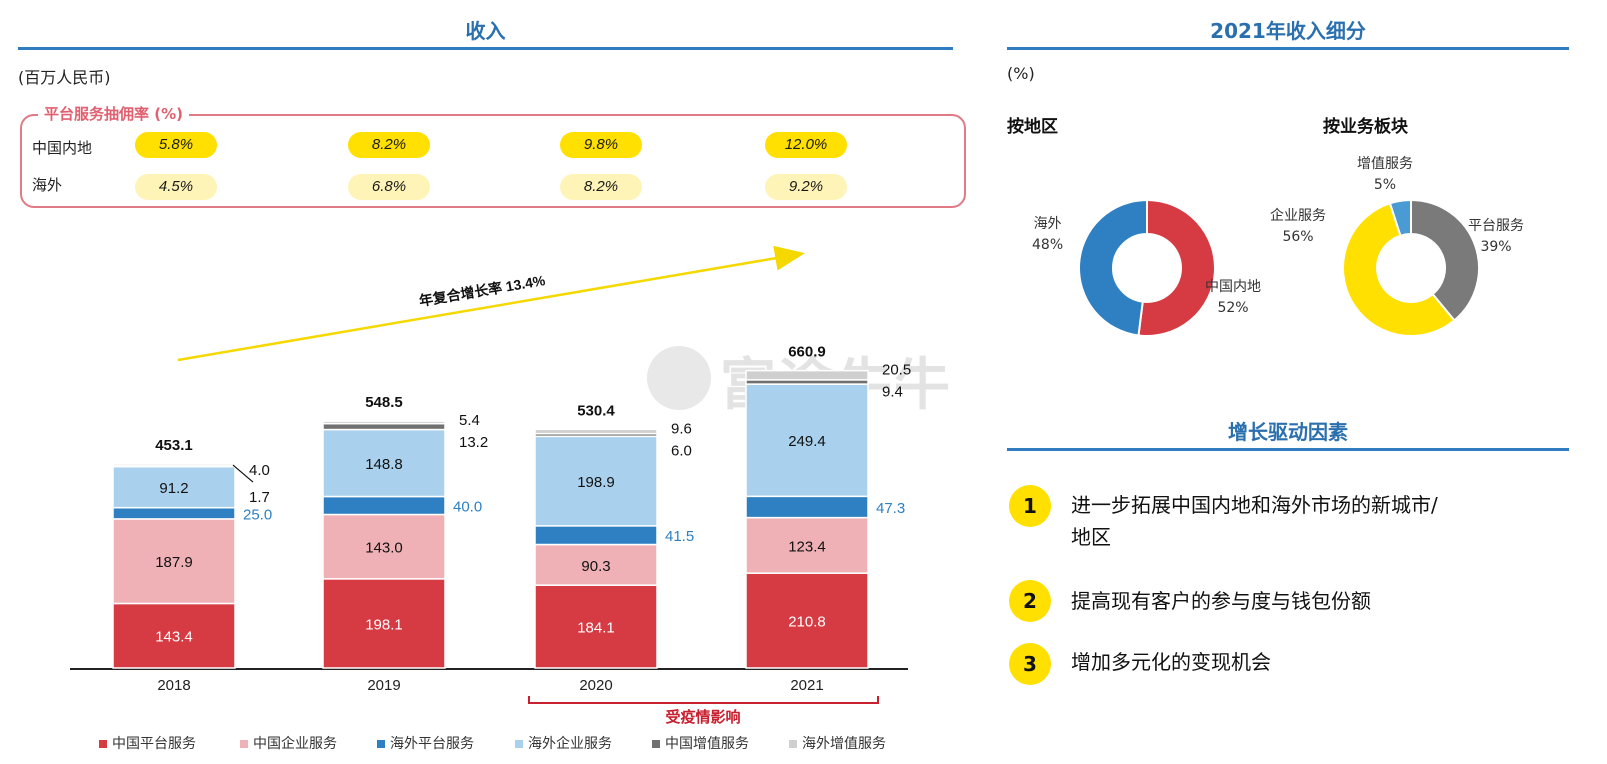 This screenshot has width=1607, height=764. I want to click on donut-region-title: 按地区, so click(1032, 127).